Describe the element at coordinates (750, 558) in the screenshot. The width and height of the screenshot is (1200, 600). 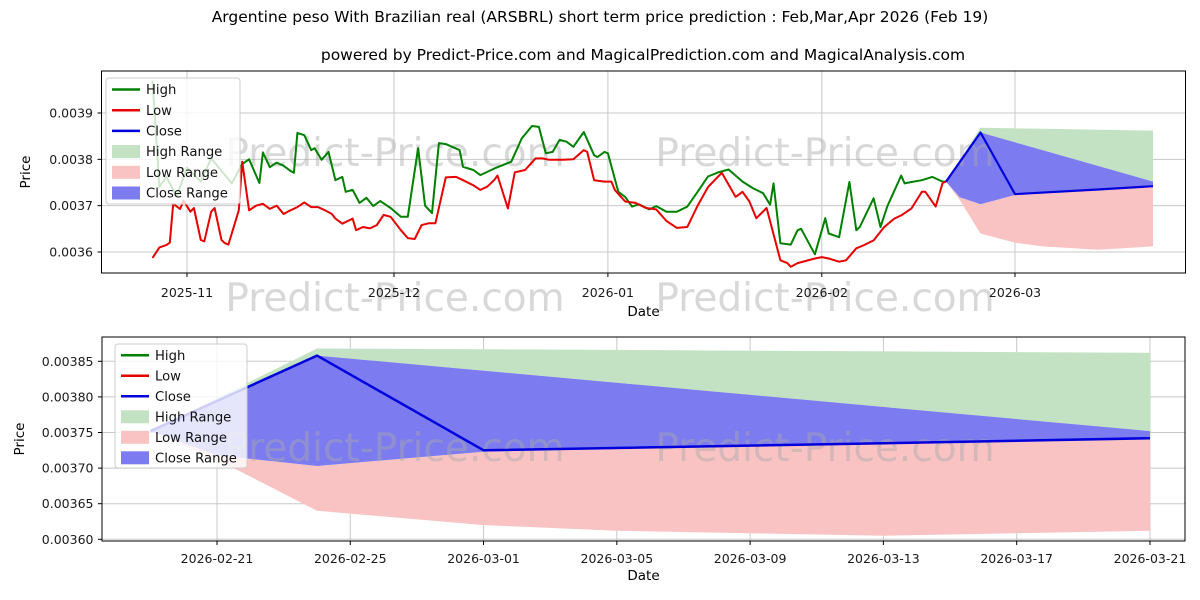
I see `x-tick-label: 2026-03-09` at that location.